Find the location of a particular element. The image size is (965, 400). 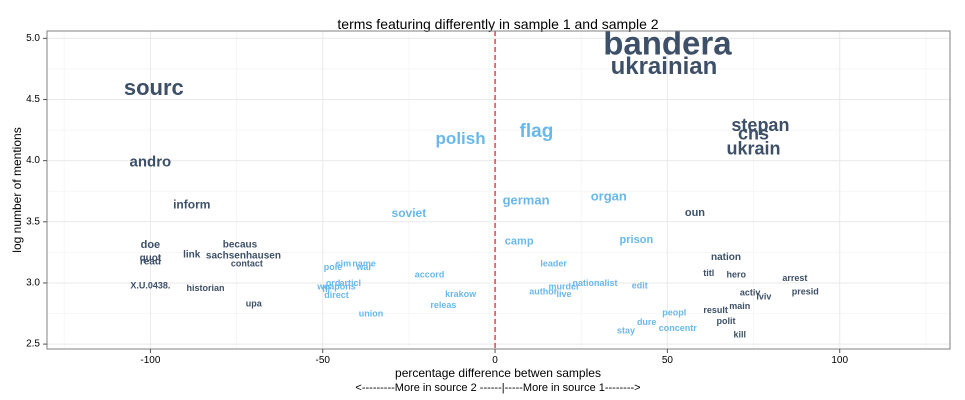

term-label: union is located at coordinates (371, 314).